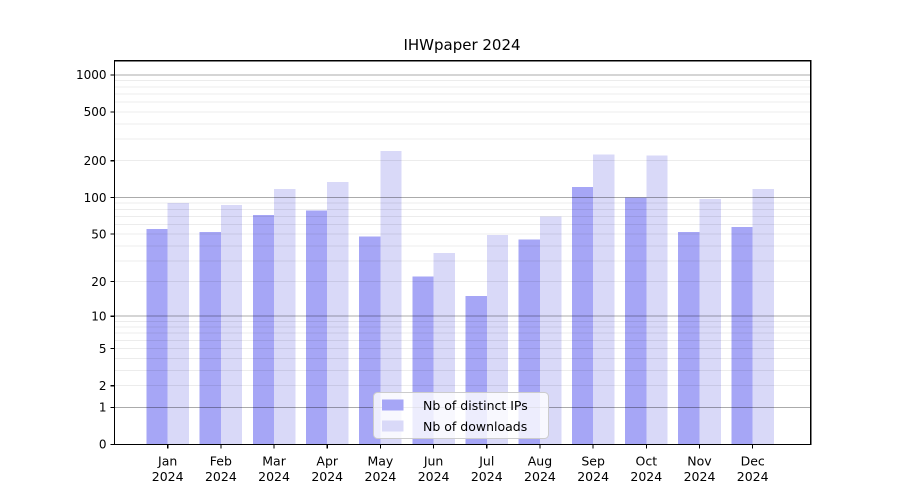 Image resolution: width=900 pixels, height=500 pixels. What do you see at coordinates (475, 426) in the screenshot?
I see `legend-label-downloads: Nb of downloads` at bounding box center [475, 426].